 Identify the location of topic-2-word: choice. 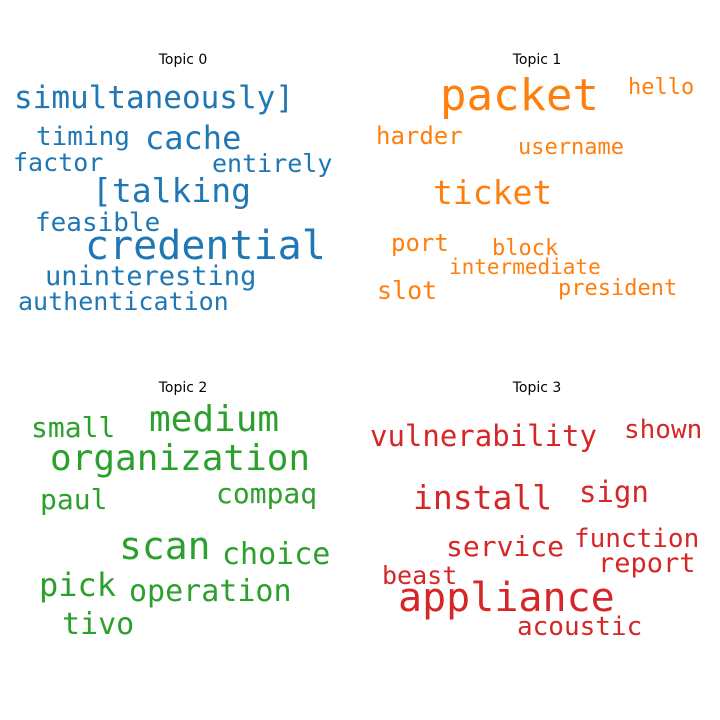
(276, 554).